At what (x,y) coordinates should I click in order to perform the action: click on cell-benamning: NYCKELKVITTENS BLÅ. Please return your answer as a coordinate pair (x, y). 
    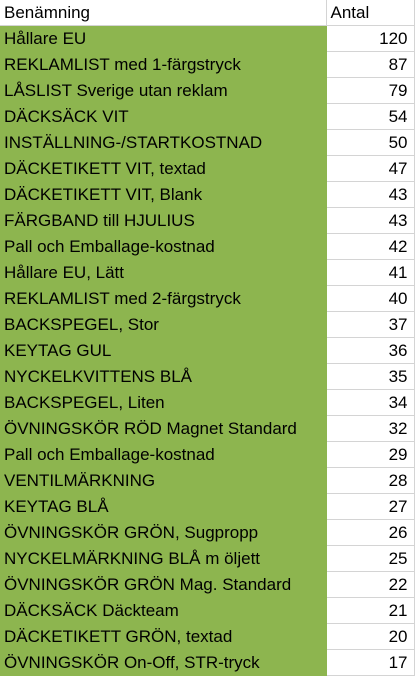
    Looking at the image, I should click on (163, 376).